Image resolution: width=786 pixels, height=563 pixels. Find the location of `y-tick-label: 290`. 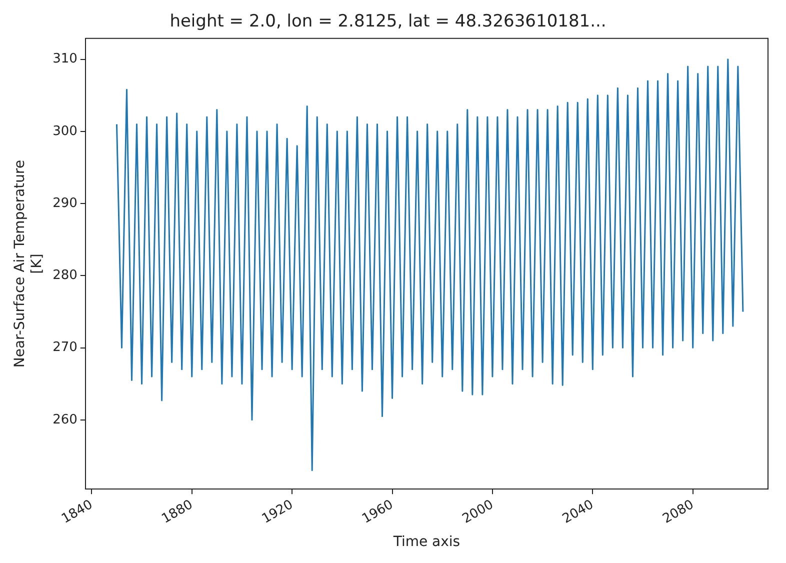

y-tick-label: 290 is located at coordinates (65, 203).